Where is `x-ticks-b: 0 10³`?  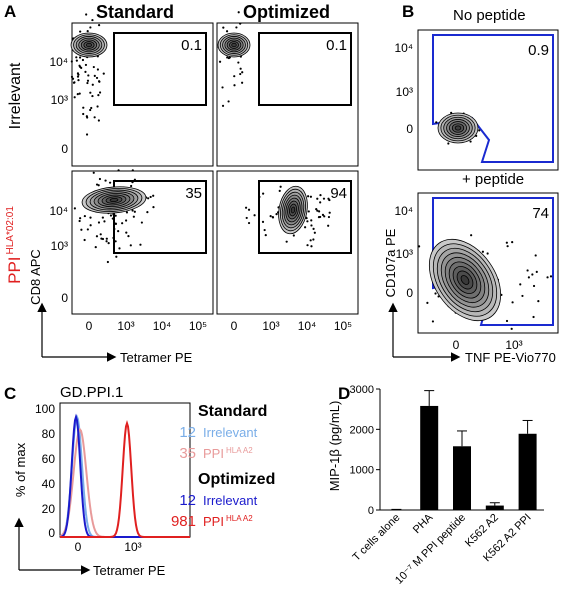 x-ticks-b: 0 10³ is located at coordinates (488, 345).